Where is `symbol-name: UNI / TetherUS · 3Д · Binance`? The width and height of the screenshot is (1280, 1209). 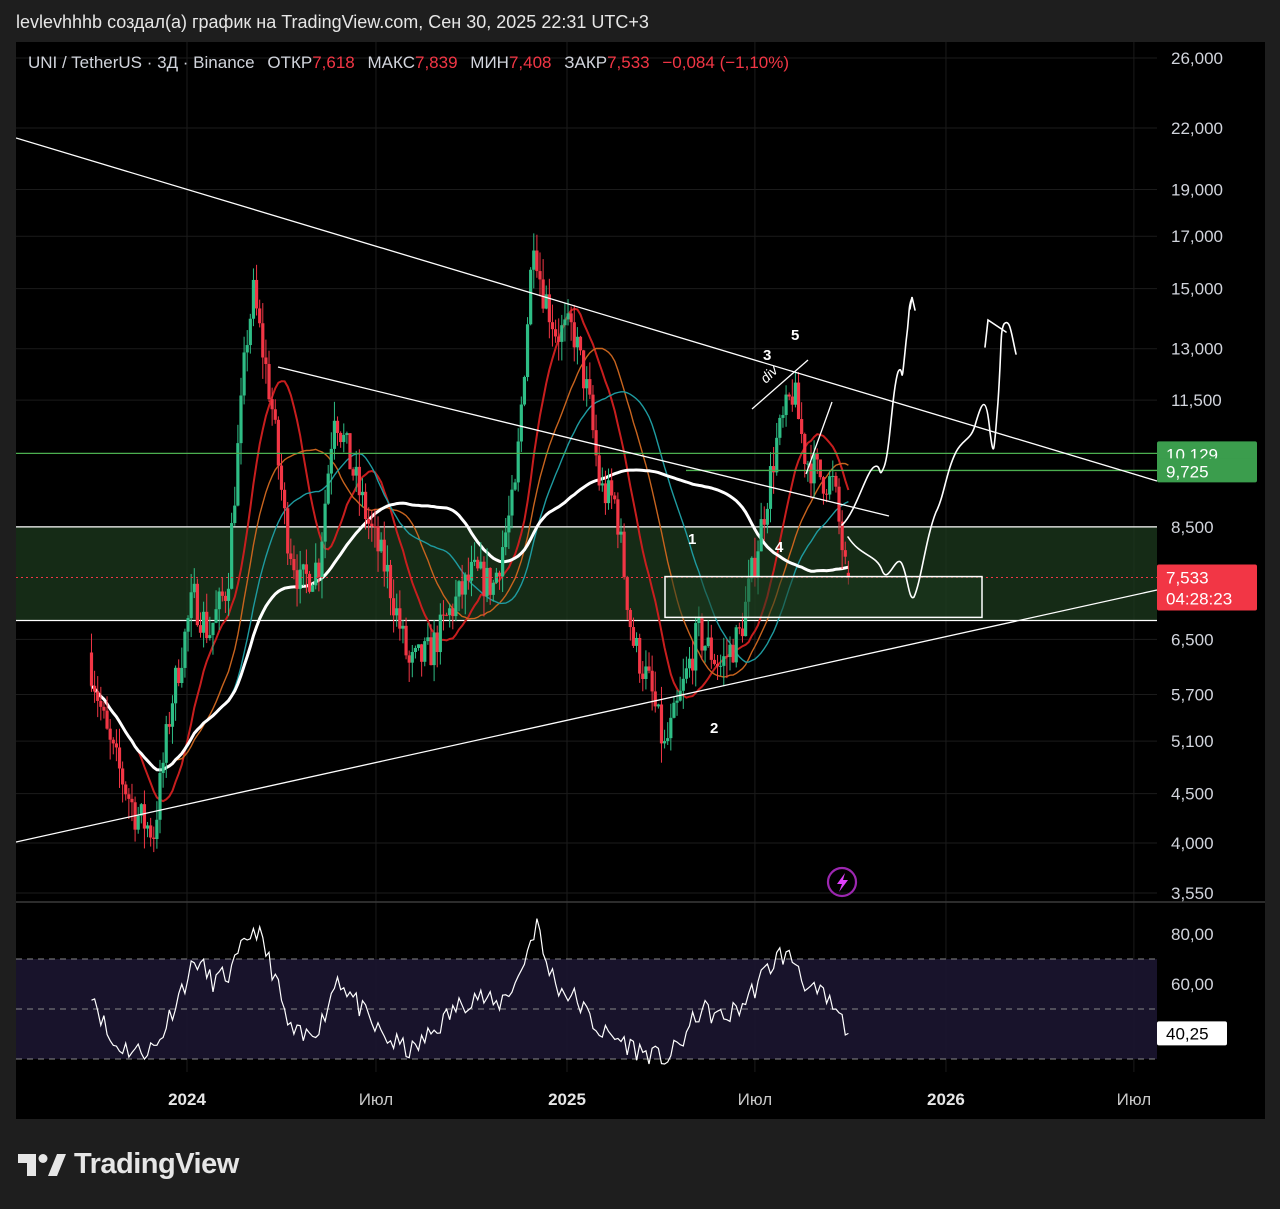 symbol-name: UNI / TetherUS · 3Д · Binance is located at coordinates (141, 62).